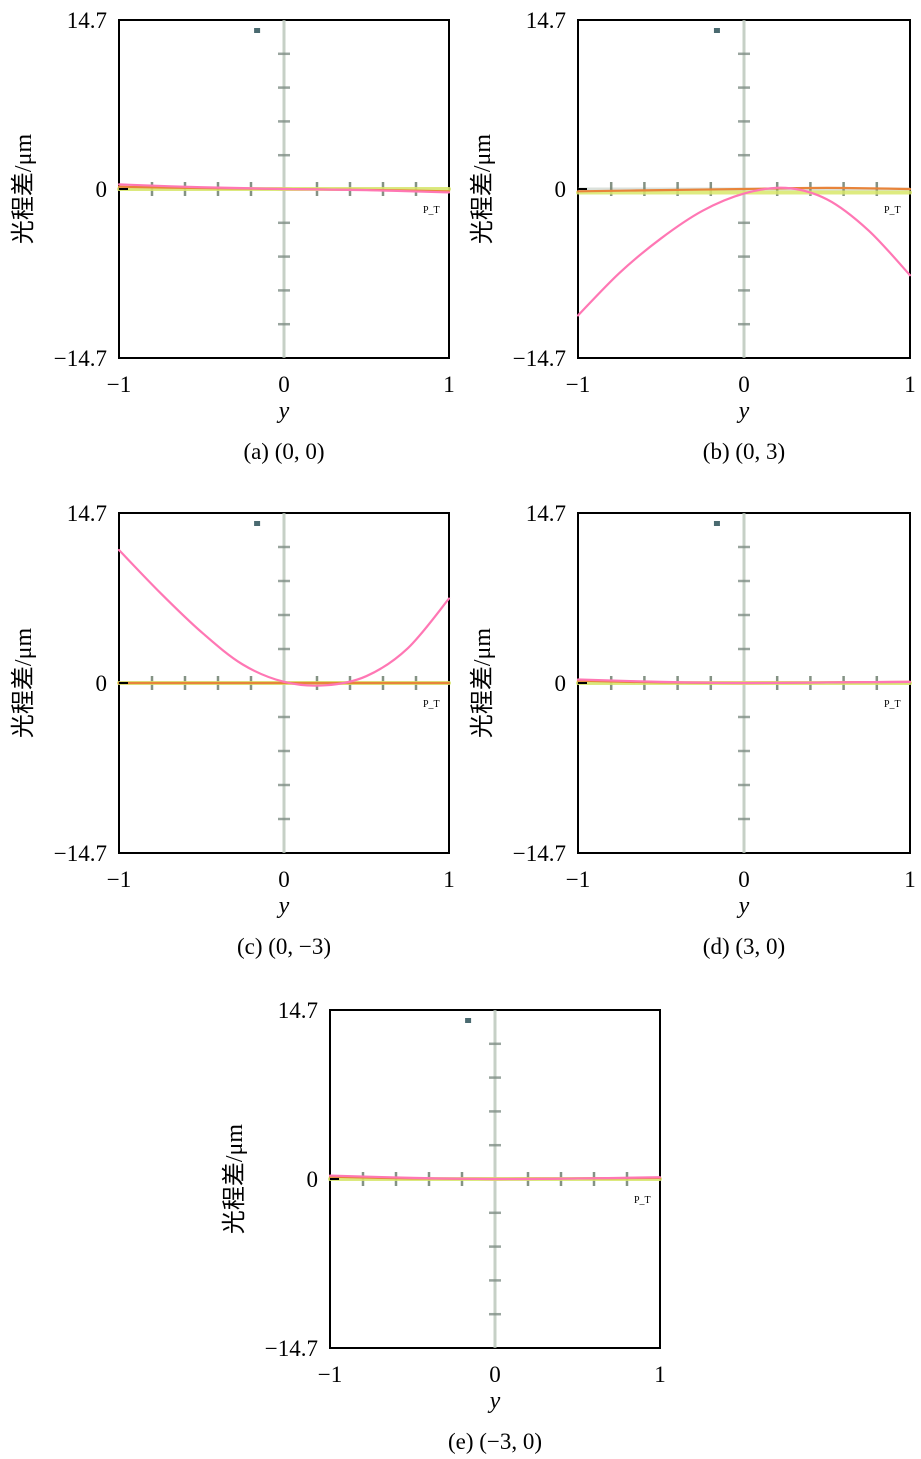  Describe the element at coordinates (284, 946) in the screenshot. I see `panel-caption: (c) (0, −3)` at that location.